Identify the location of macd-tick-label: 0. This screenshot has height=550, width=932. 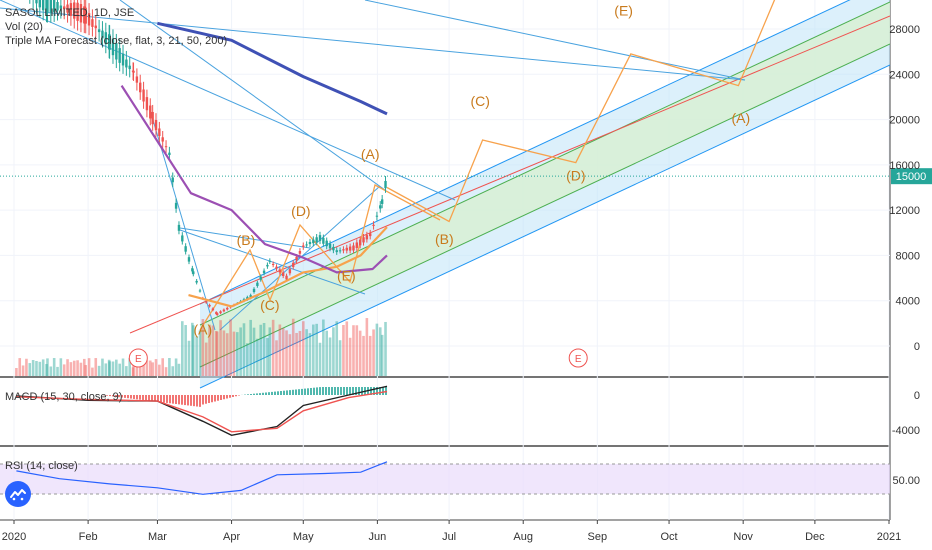
(917, 396).